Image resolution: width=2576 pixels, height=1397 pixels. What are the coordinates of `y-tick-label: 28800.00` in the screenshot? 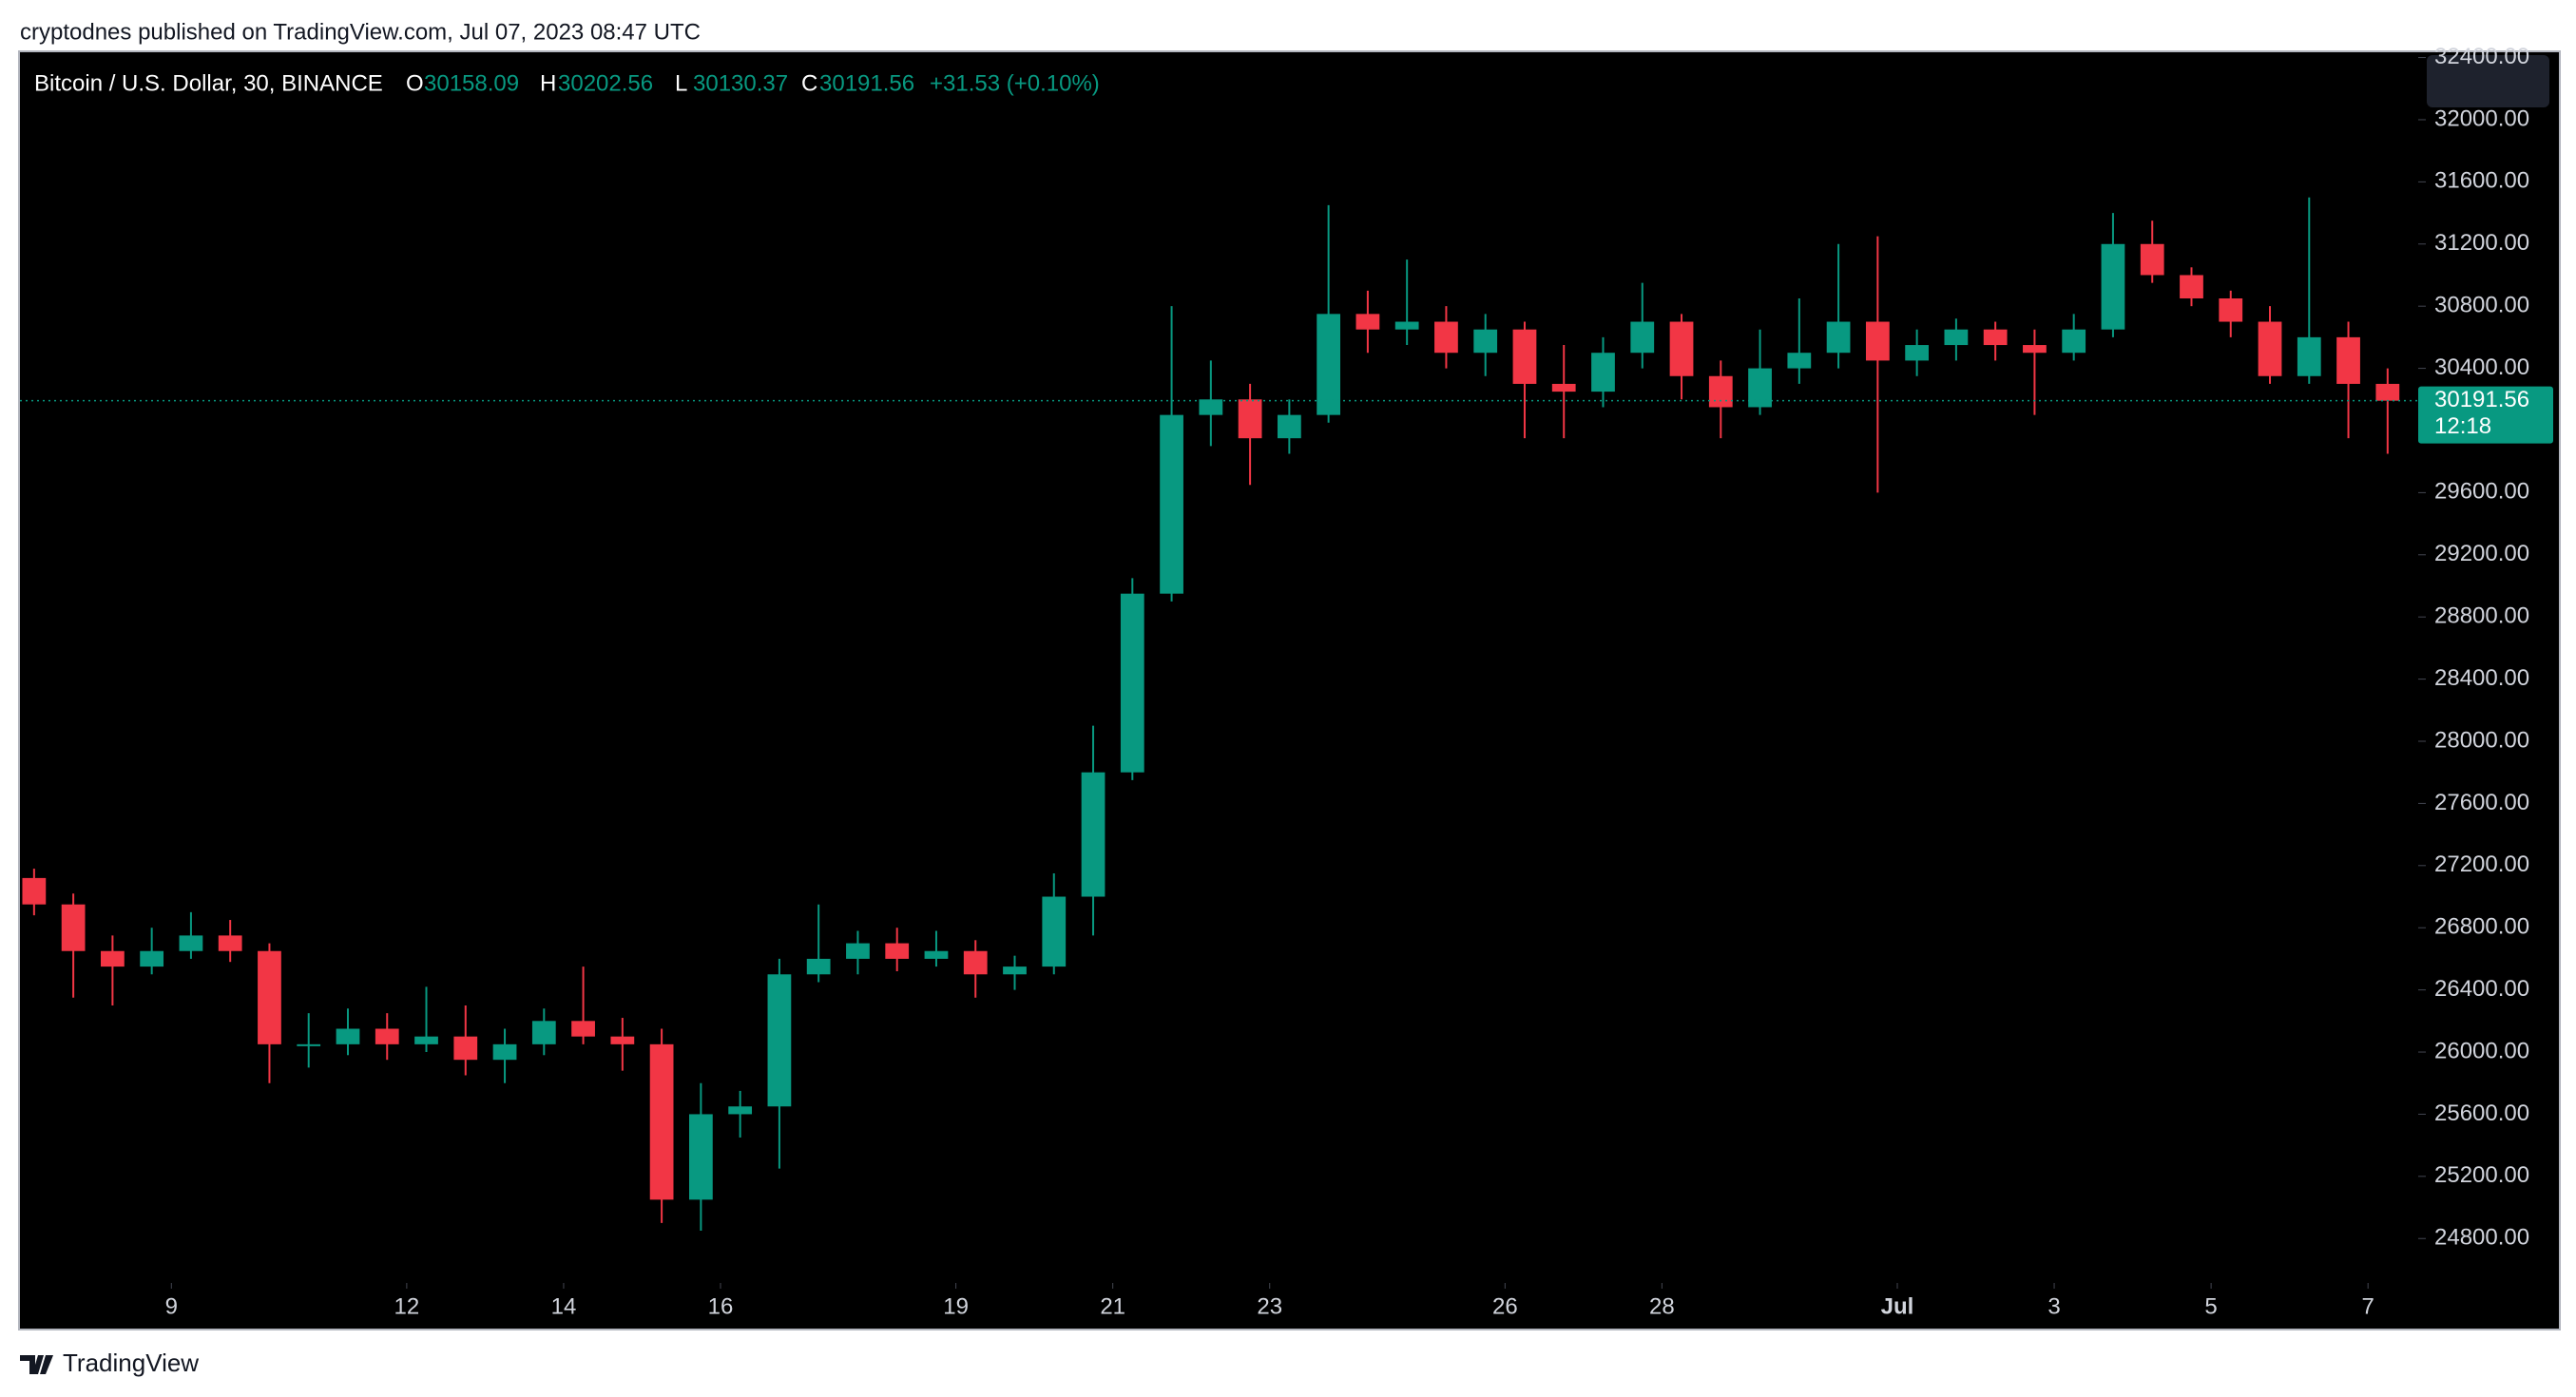 It's located at (2481, 616).